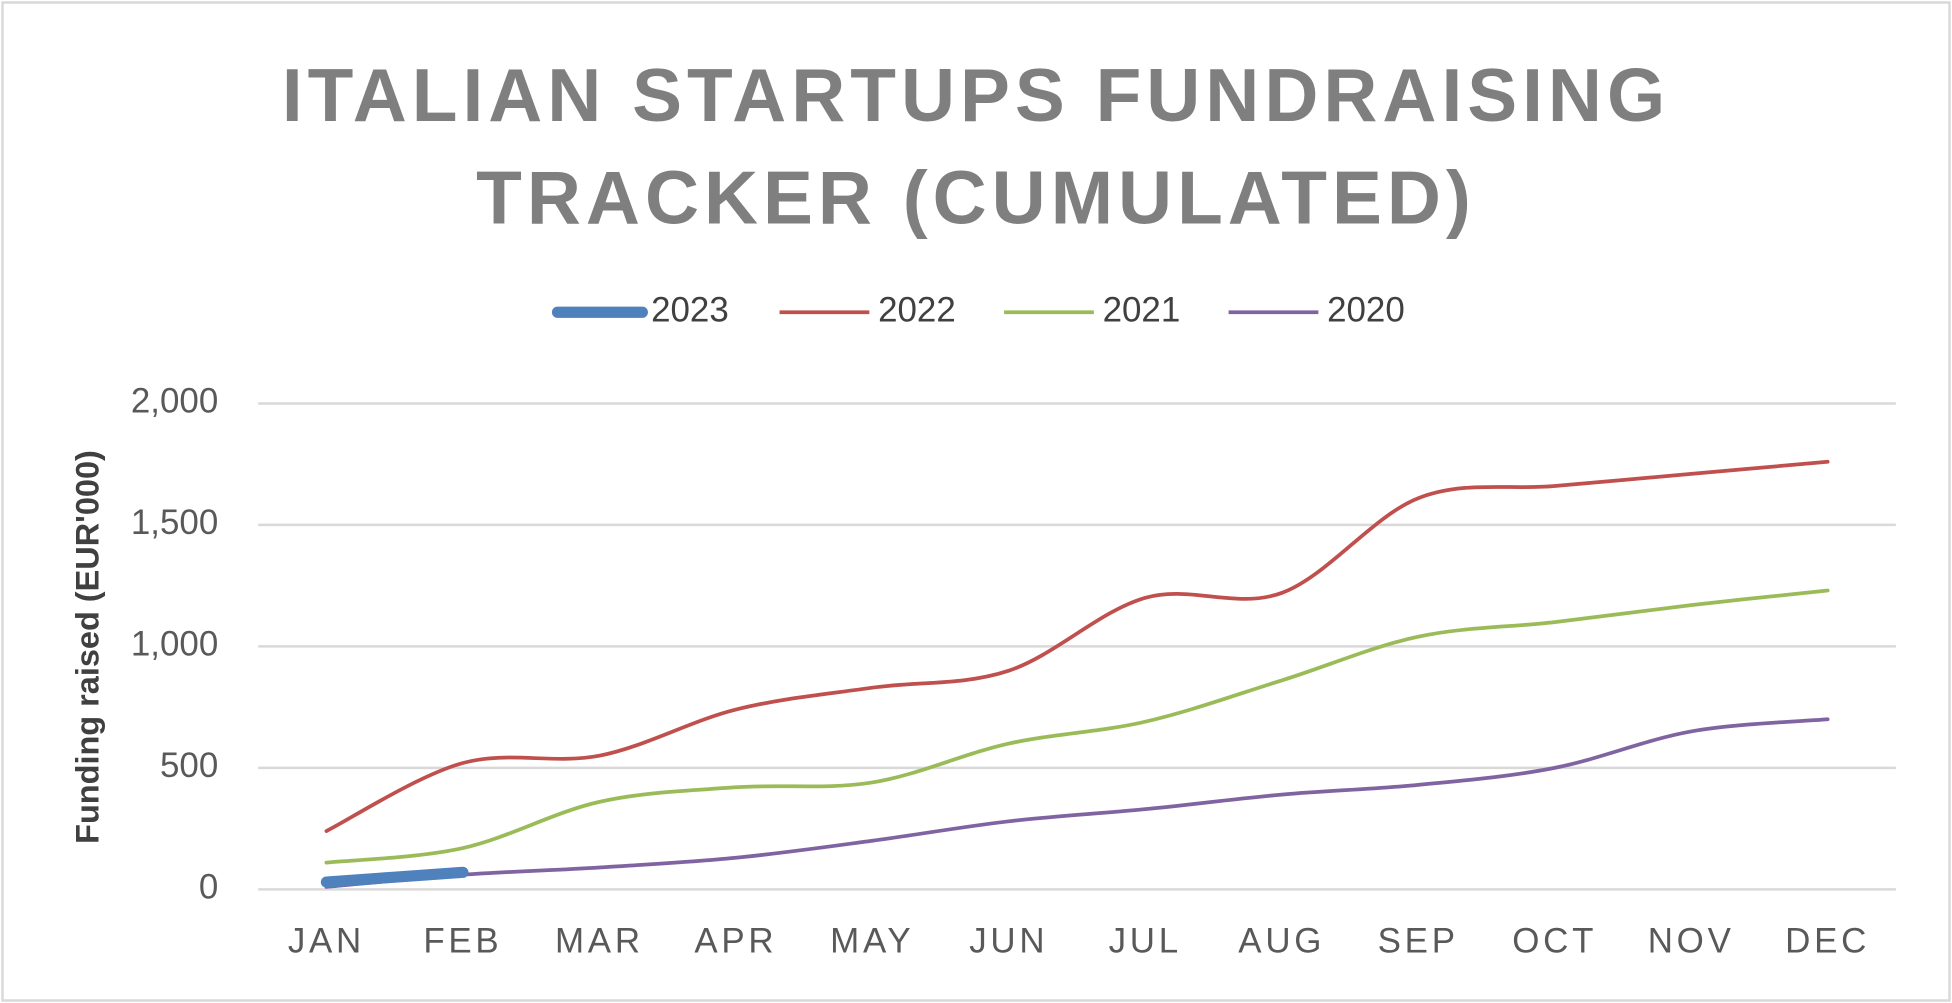 The height and width of the screenshot is (1003, 1952). I want to click on x-tick-label: JAN, so click(326, 940).